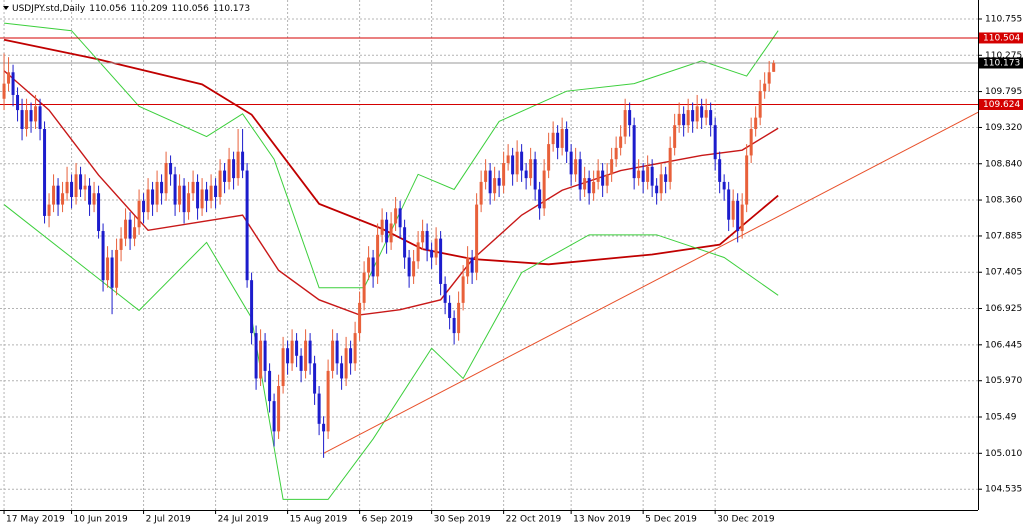 The width and height of the screenshot is (1024, 530). What do you see at coordinates (168, 520) in the screenshot?
I see `x-tick-label: 2 Jul 2019` at bounding box center [168, 520].